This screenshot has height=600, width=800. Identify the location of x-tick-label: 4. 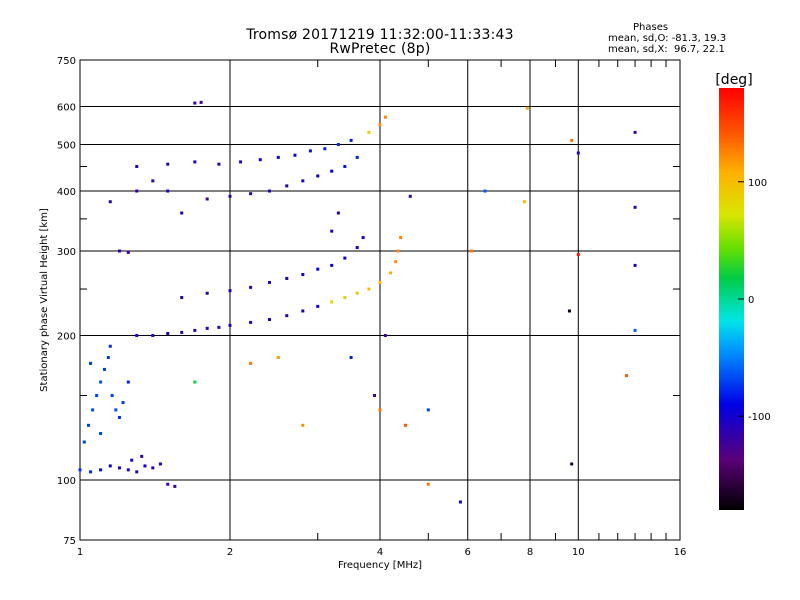
(380, 552).